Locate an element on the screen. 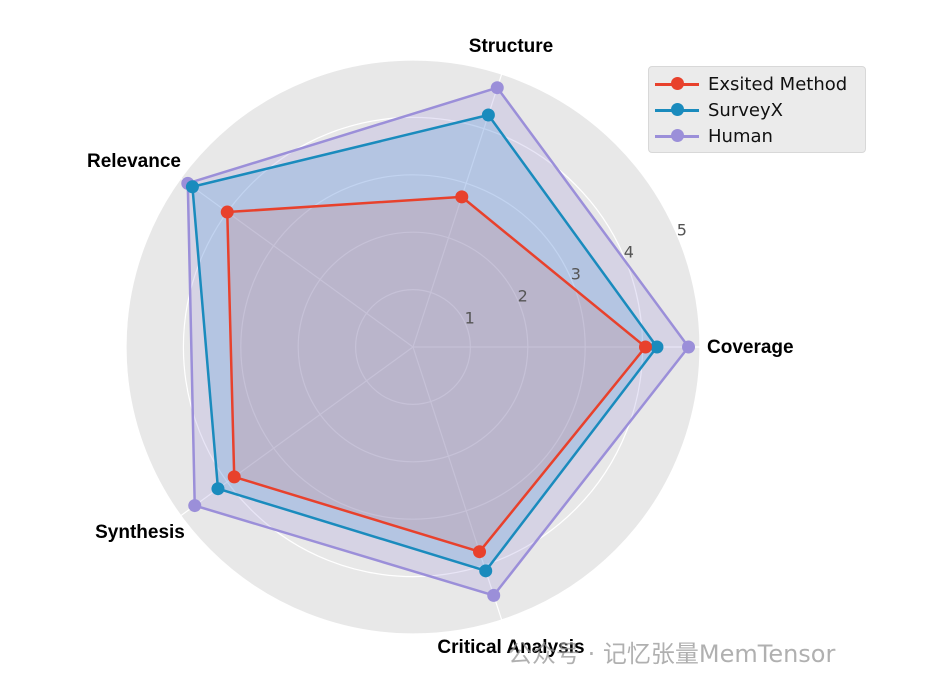 This screenshot has width=928, height=688. axis-label-synthesis: Synthesis is located at coordinates (140, 532).